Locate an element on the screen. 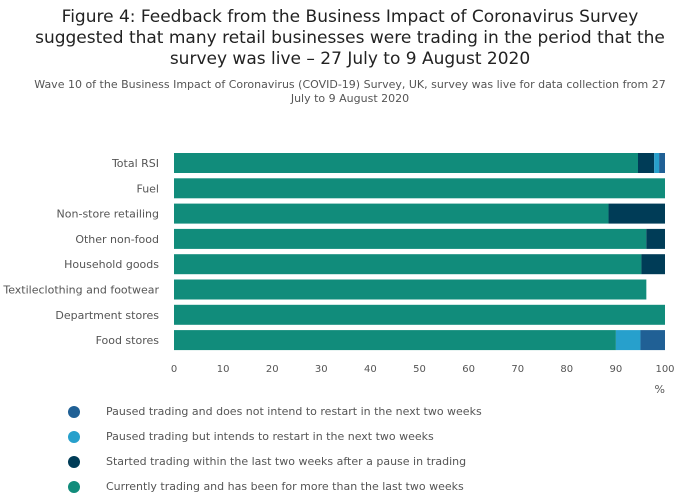 This screenshot has height=502, width=700. x-tick-label: 40 is located at coordinates (370, 369).